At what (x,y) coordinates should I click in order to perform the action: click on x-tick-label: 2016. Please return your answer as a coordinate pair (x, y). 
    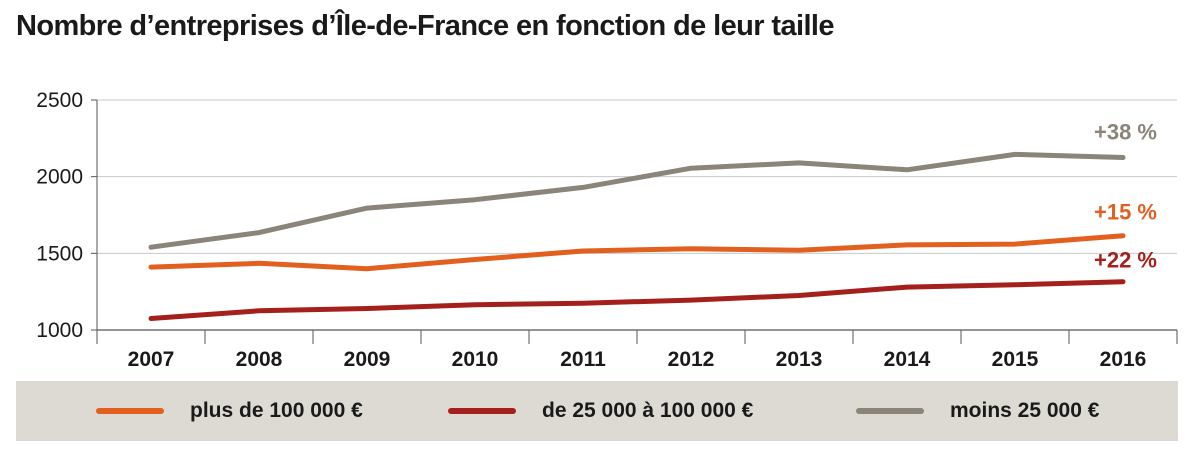
    Looking at the image, I should click on (1123, 359).